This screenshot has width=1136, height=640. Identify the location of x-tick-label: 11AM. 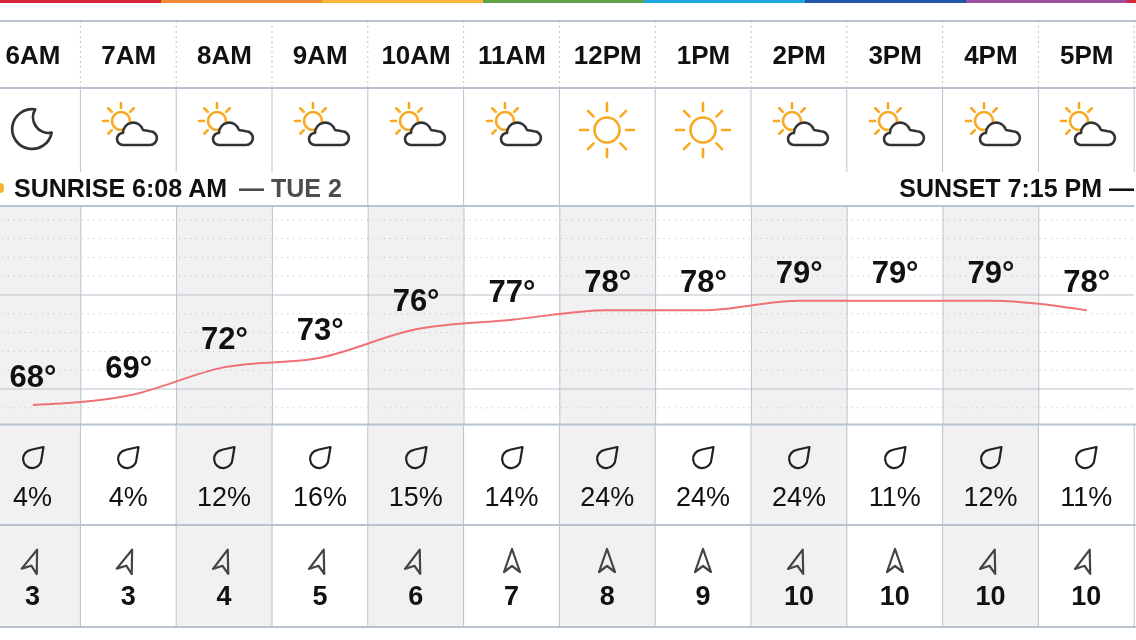
(511, 55).